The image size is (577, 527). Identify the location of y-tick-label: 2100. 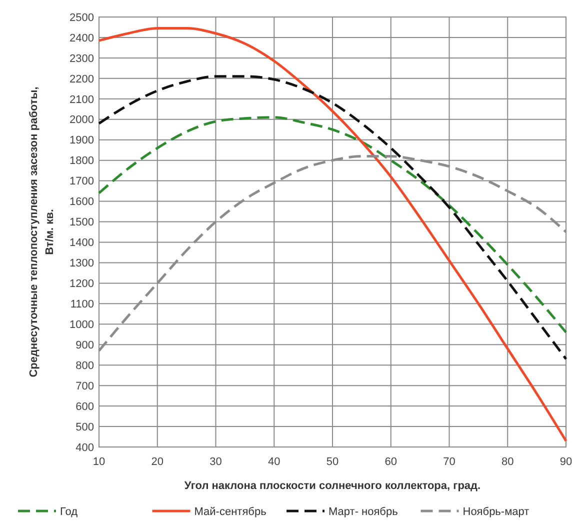
(82, 100).